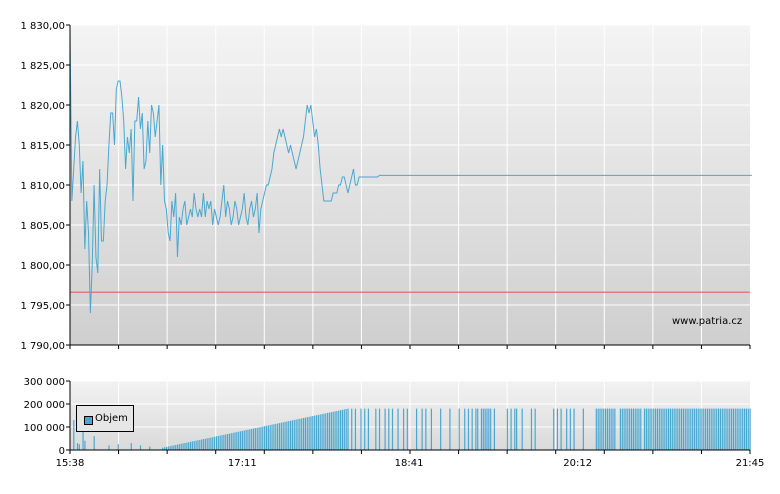 The width and height of the screenshot is (780, 494). I want to click on time-tick-label: 20:12, so click(577, 463).